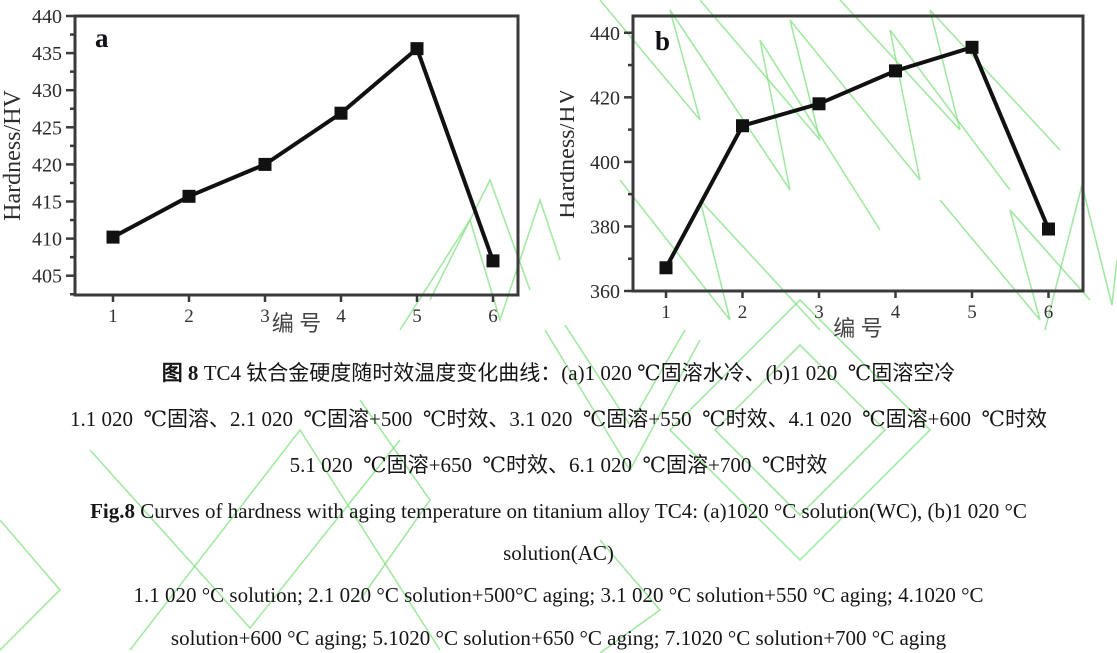 This screenshot has height=653, width=1117. What do you see at coordinates (47, 54) in the screenshot?
I see `y-tick-label: 435` at bounding box center [47, 54].